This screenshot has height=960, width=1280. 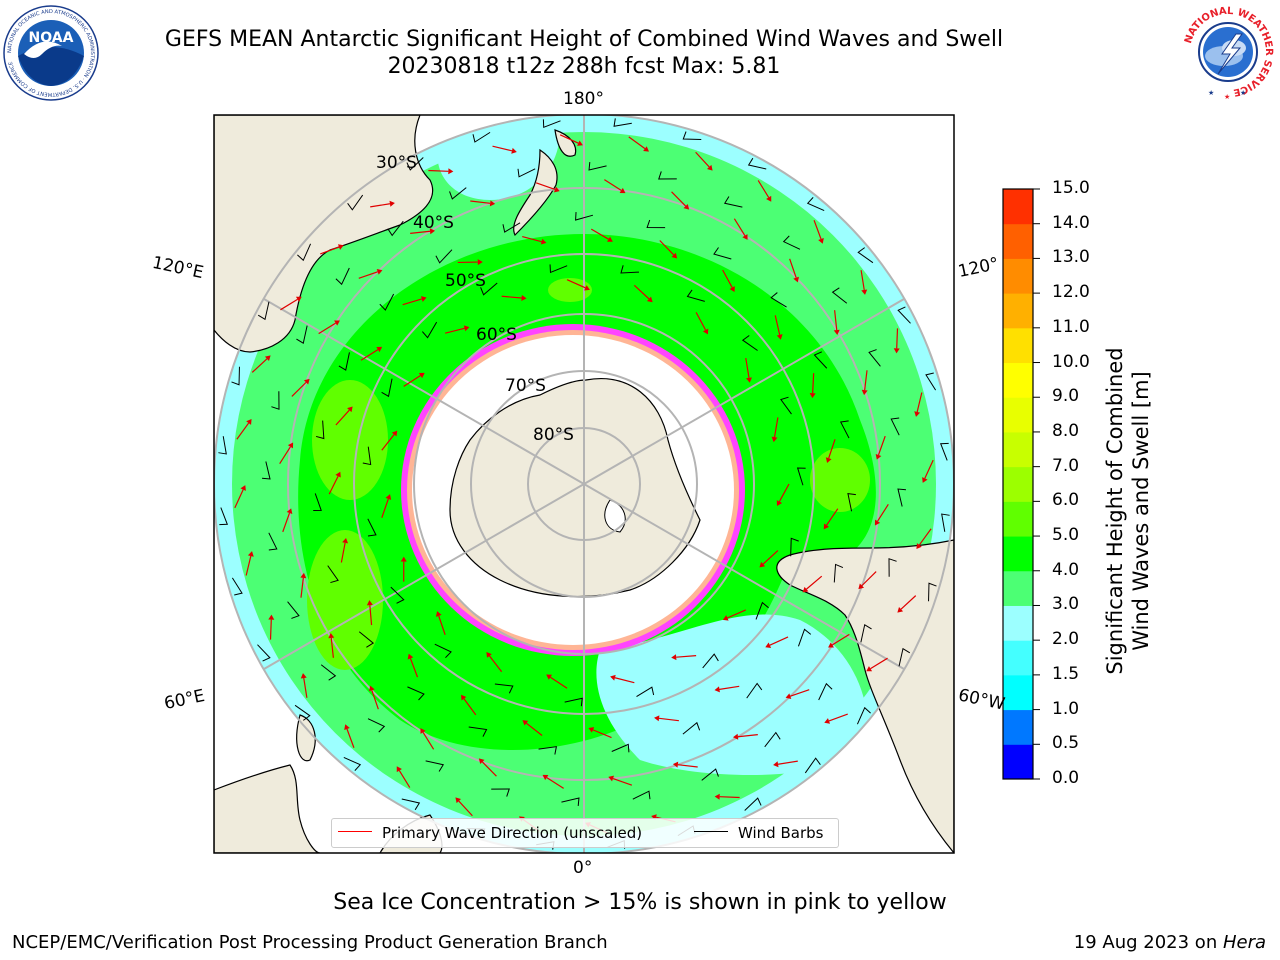 I want to click on legend-barb-label: Wind Barbs, so click(x=781, y=833).